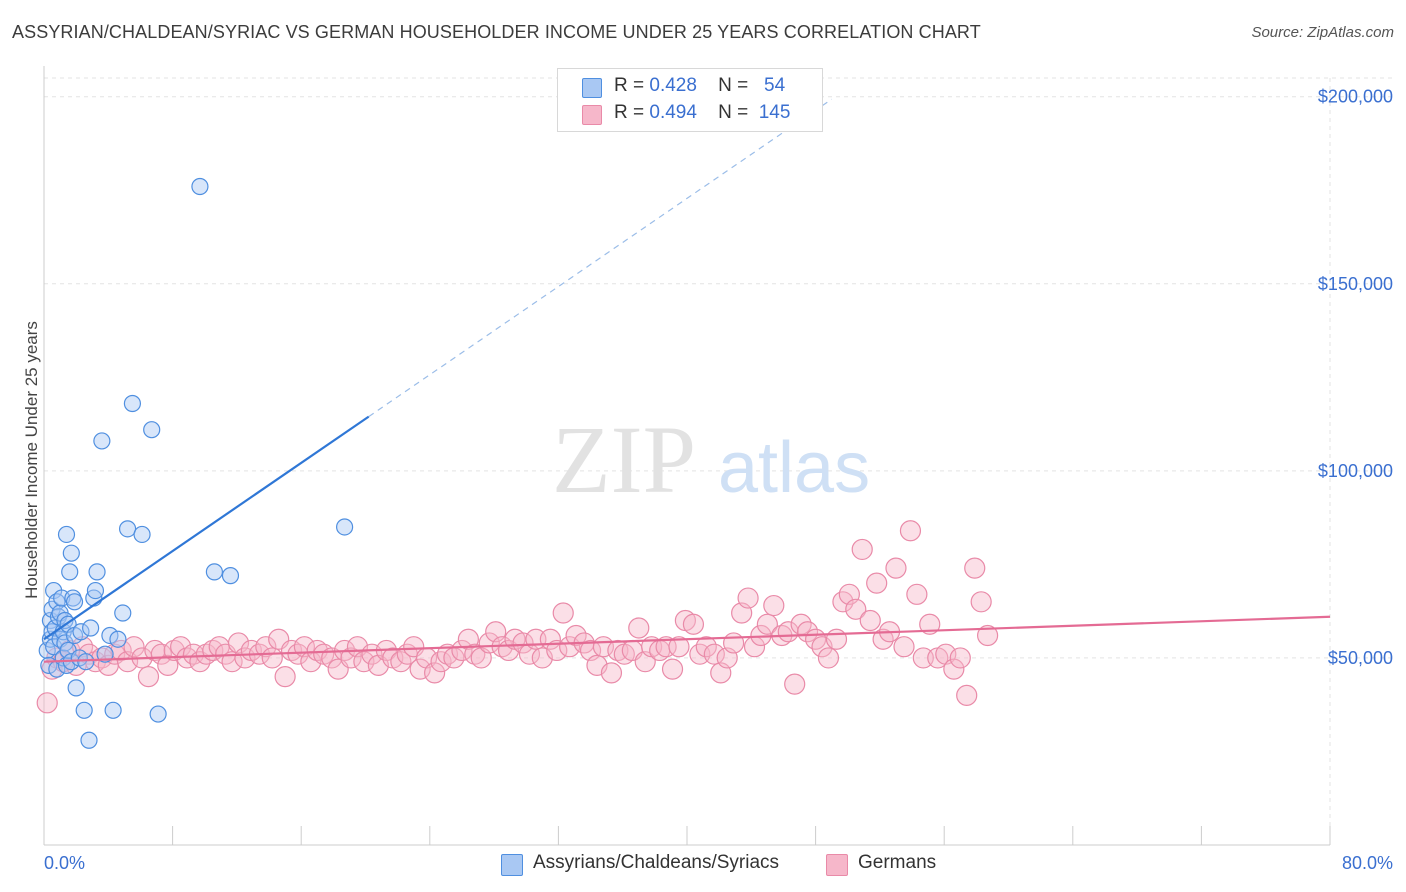 The height and width of the screenshot is (892, 1406). Describe the element at coordinates (733, 85) in the screenshot. I see `n-label: N =` at that location.